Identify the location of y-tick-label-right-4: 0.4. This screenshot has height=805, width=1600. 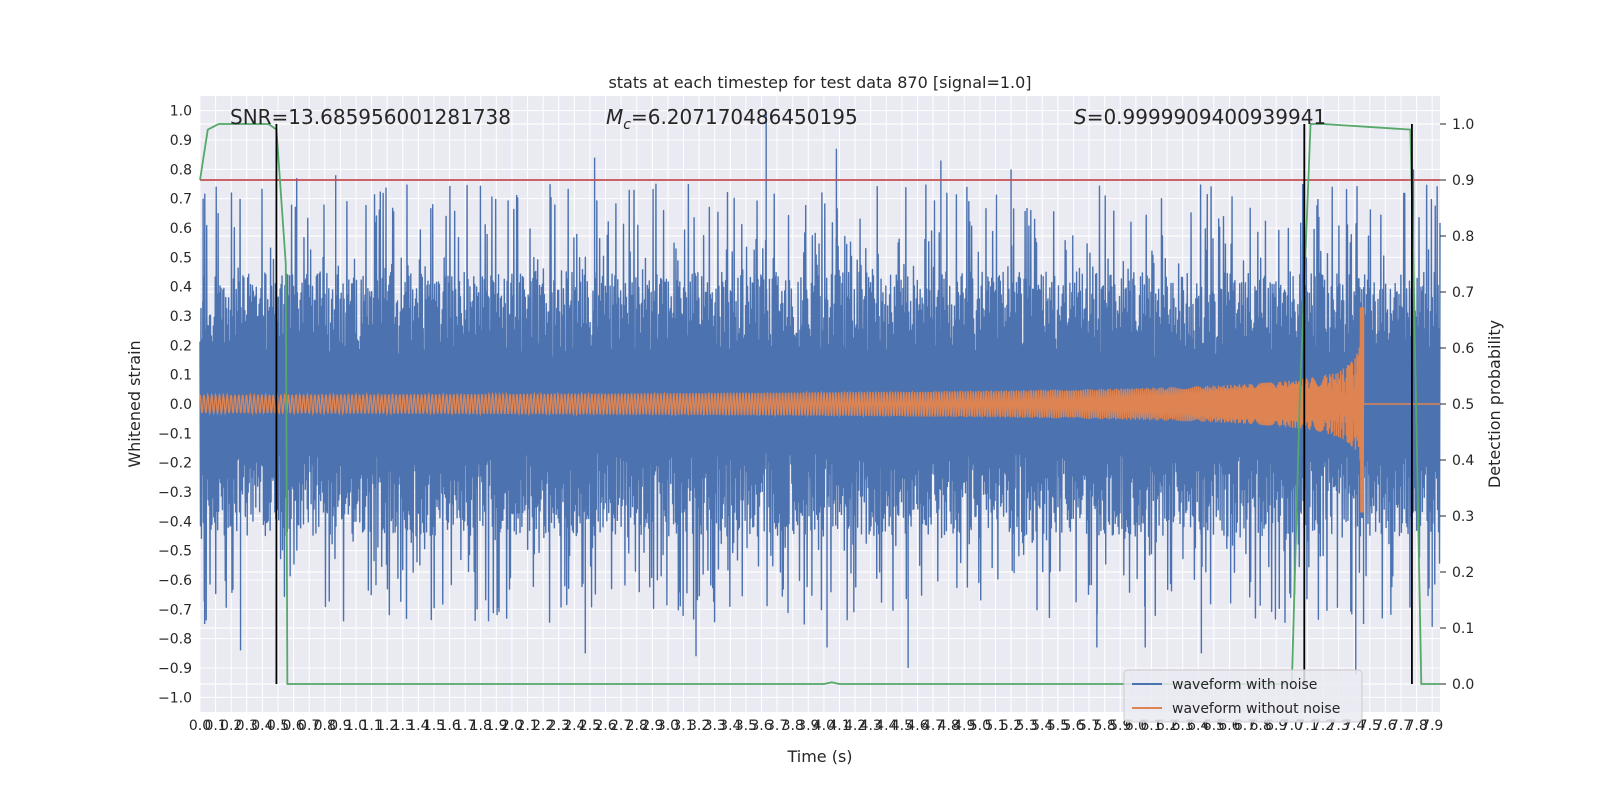
(1463, 461).